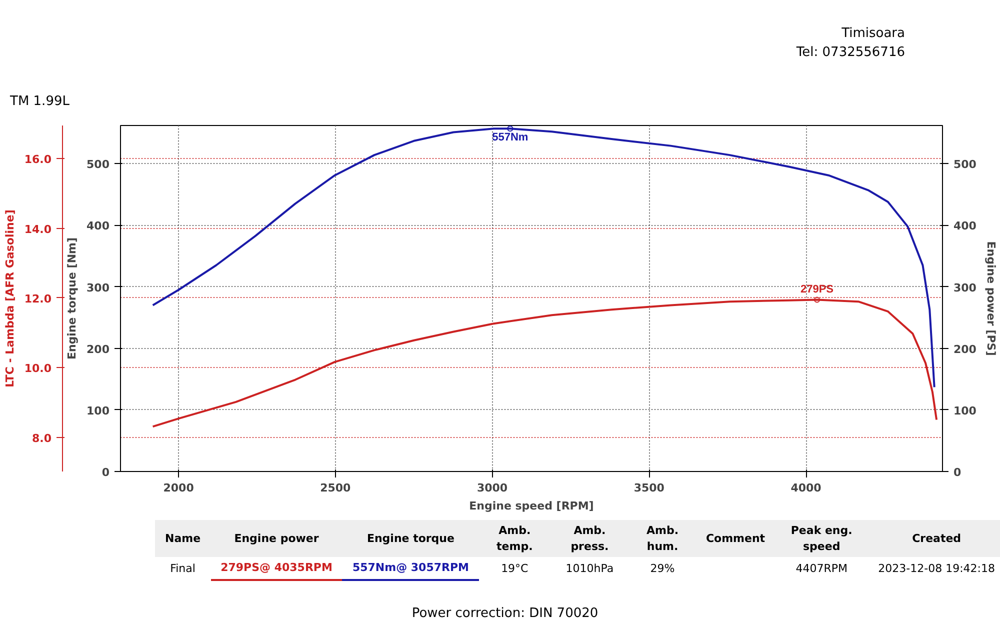 This screenshot has height=640, width=1000. Describe the element at coordinates (178, 488) in the screenshot. I see `x-tick-label: 2000` at that location.